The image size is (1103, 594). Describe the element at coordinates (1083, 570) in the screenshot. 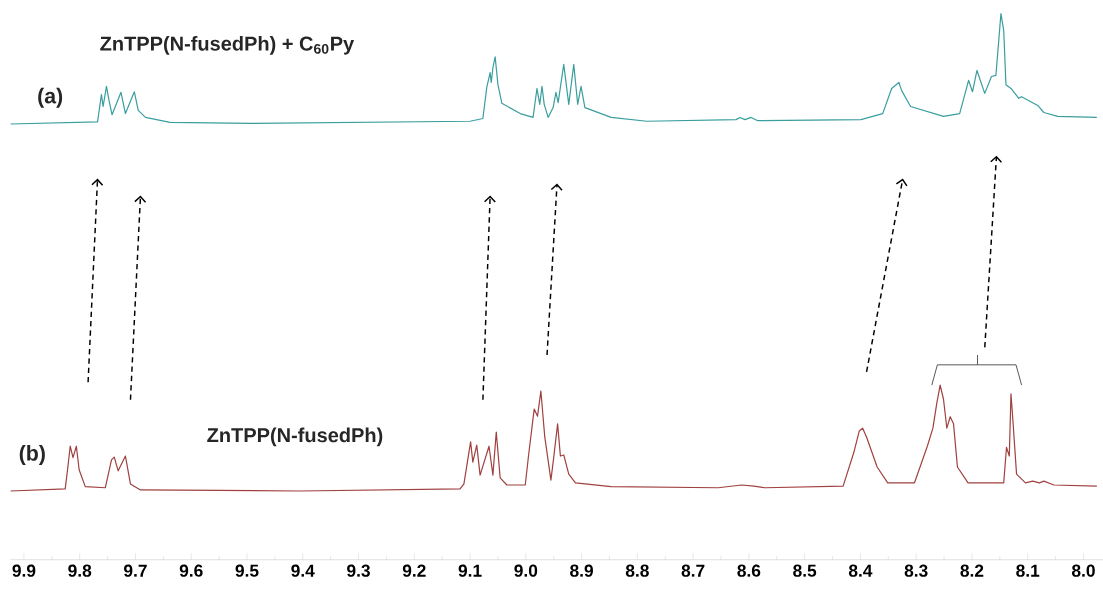

I see `x-tick-label: 8.0` at that location.